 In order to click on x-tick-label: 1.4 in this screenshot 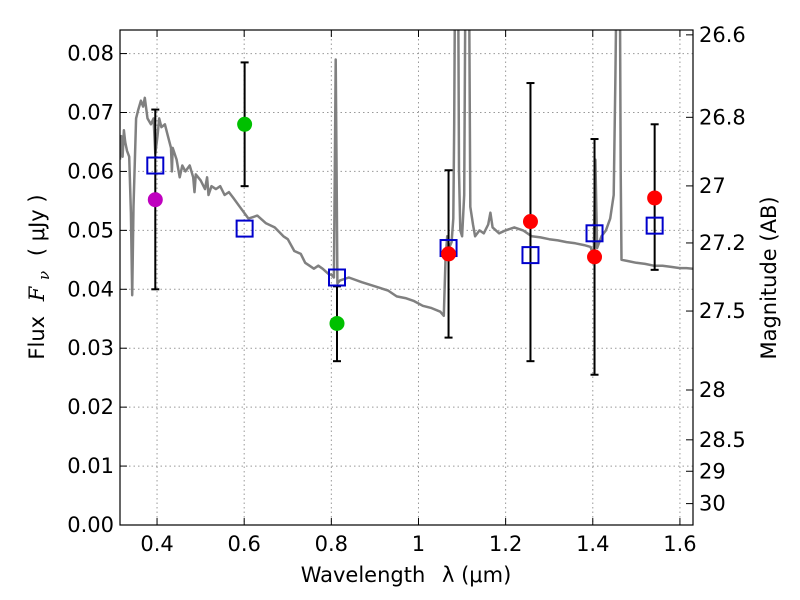, I will do `click(592, 544)`.